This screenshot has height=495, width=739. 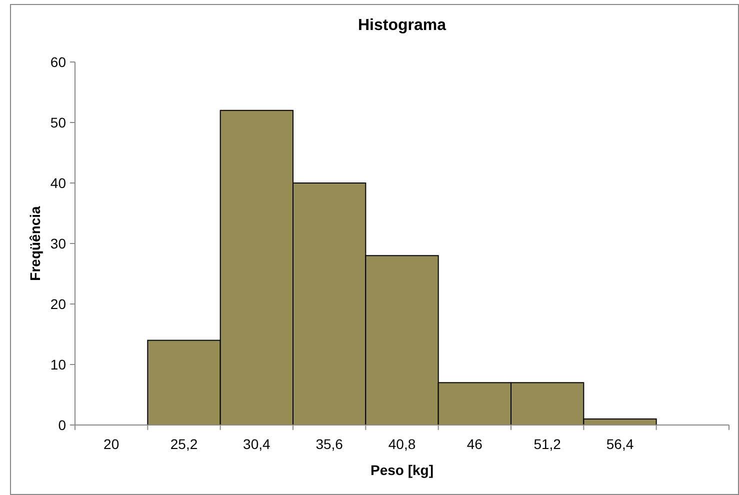 I want to click on y-tick-label: 30, so click(x=58, y=243).